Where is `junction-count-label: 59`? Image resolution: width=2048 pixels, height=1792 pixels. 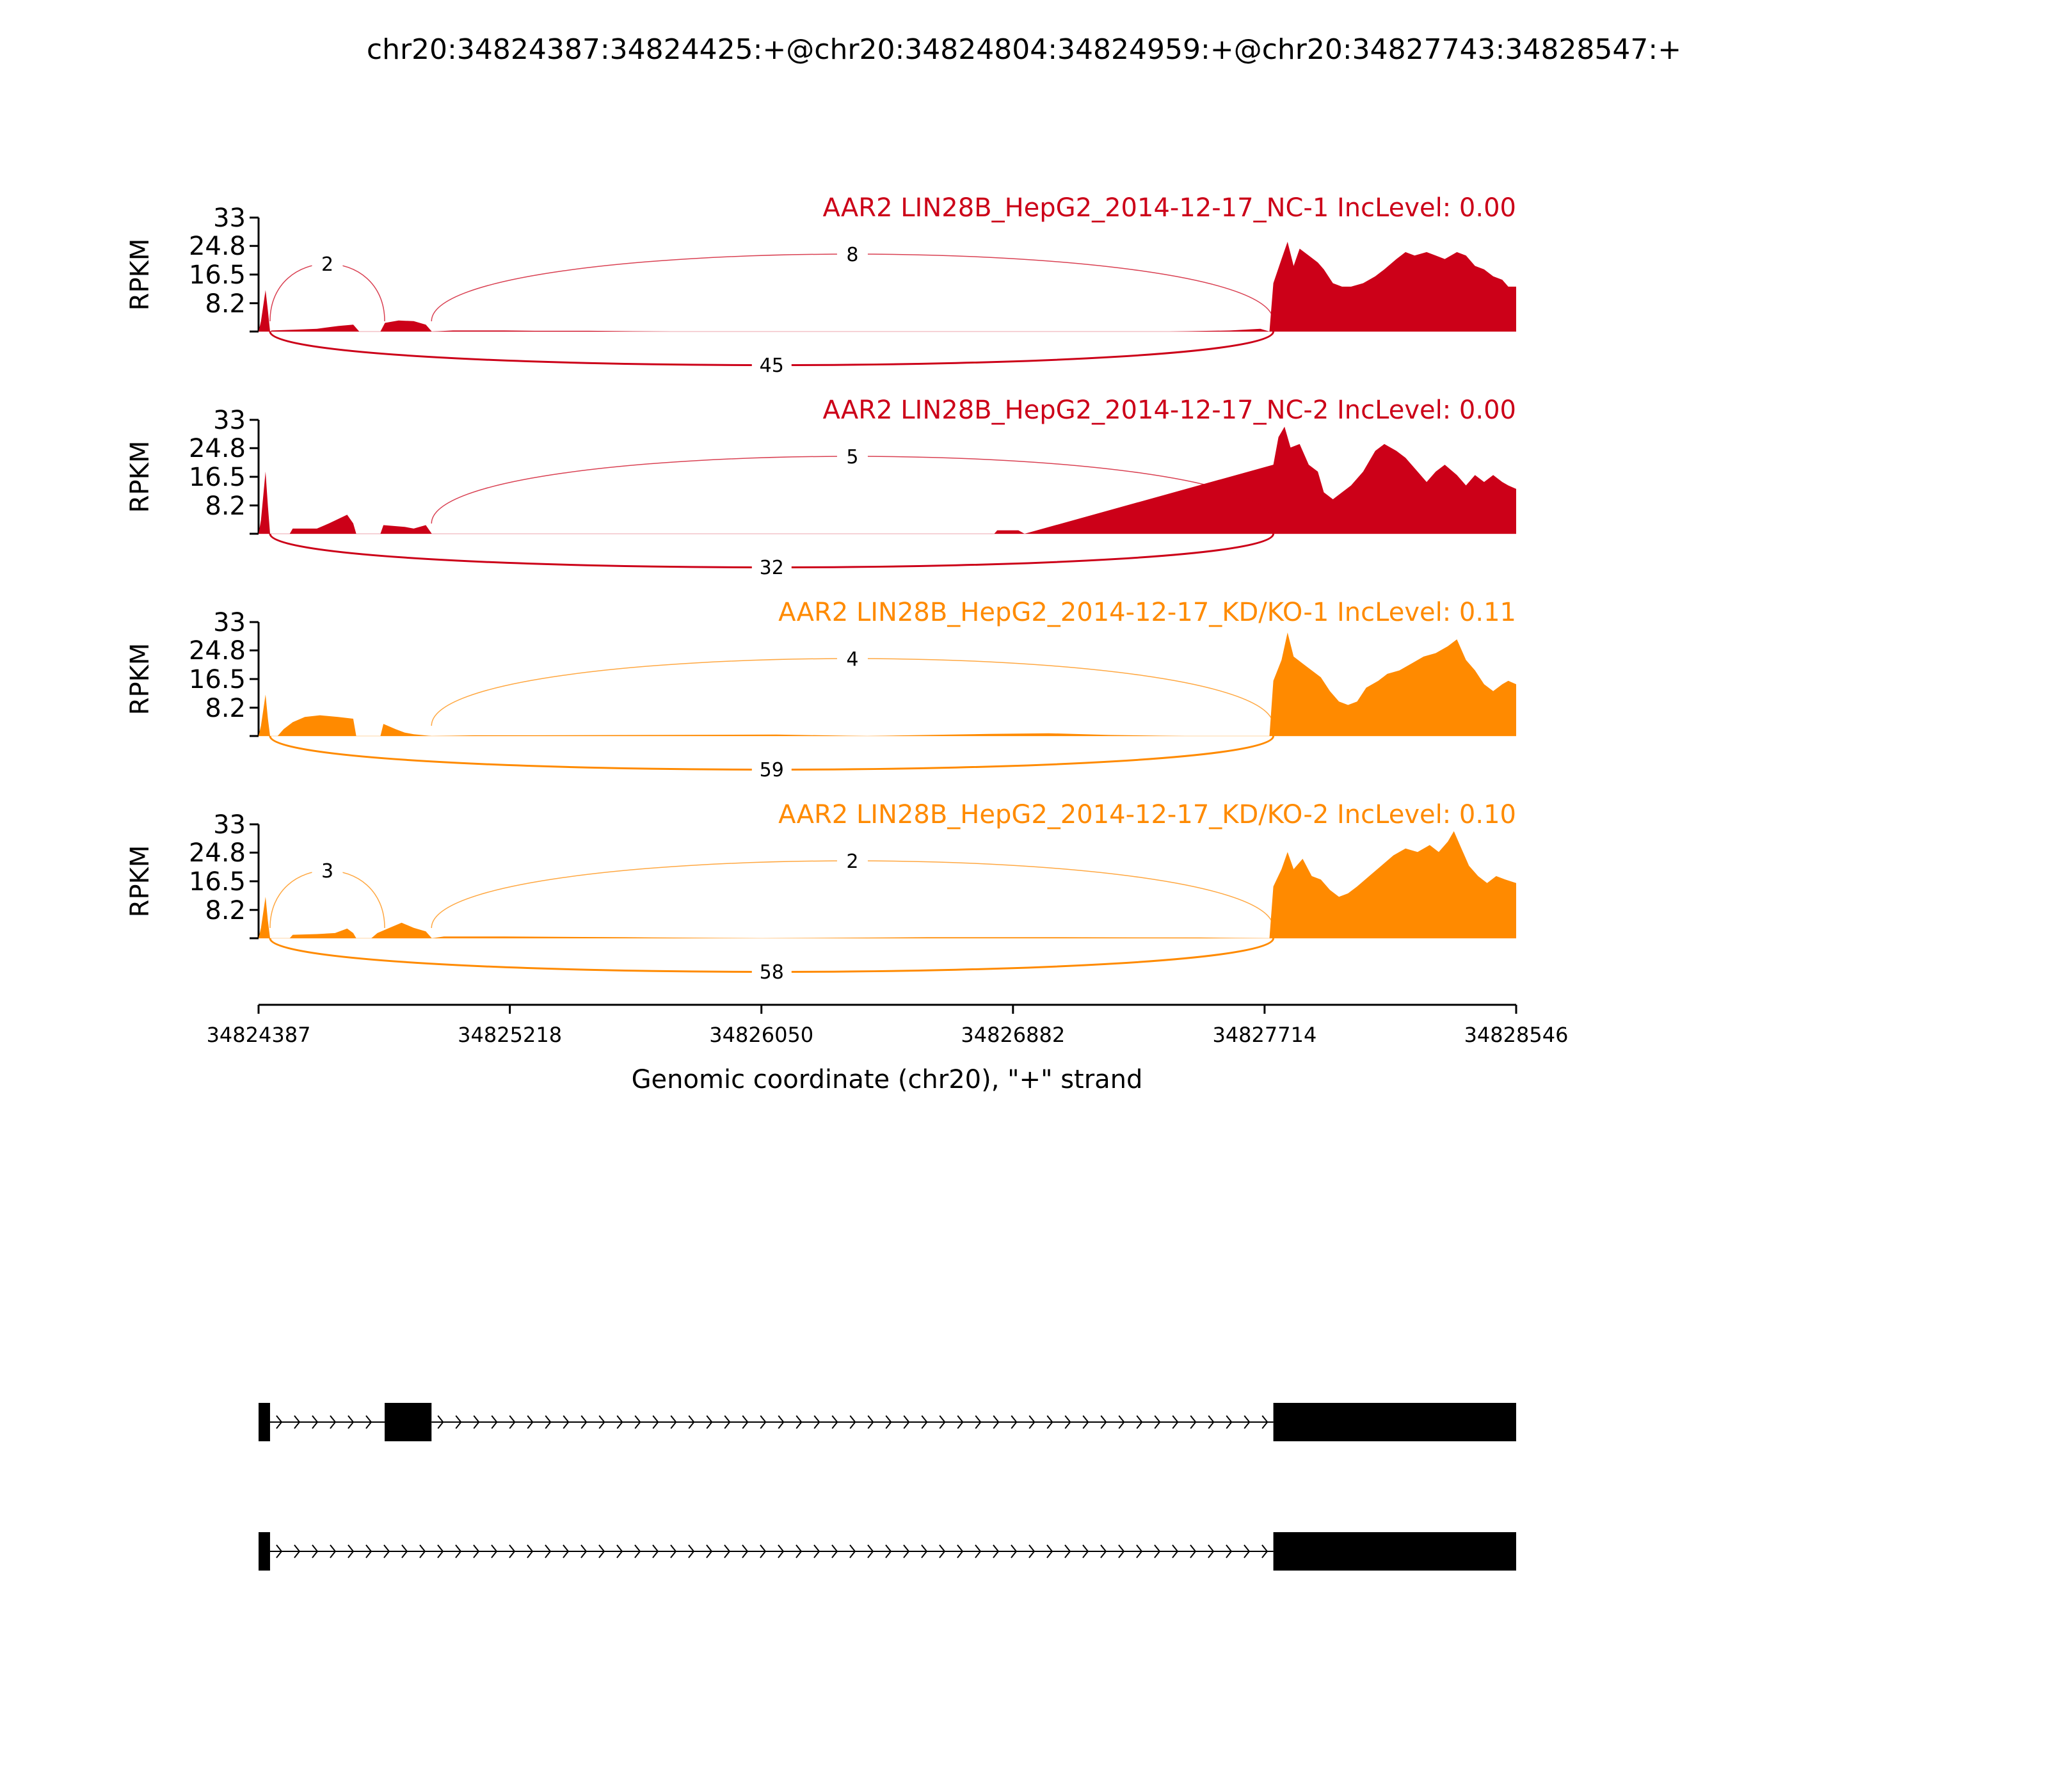 junction-count-label: 59 is located at coordinates (772, 770).